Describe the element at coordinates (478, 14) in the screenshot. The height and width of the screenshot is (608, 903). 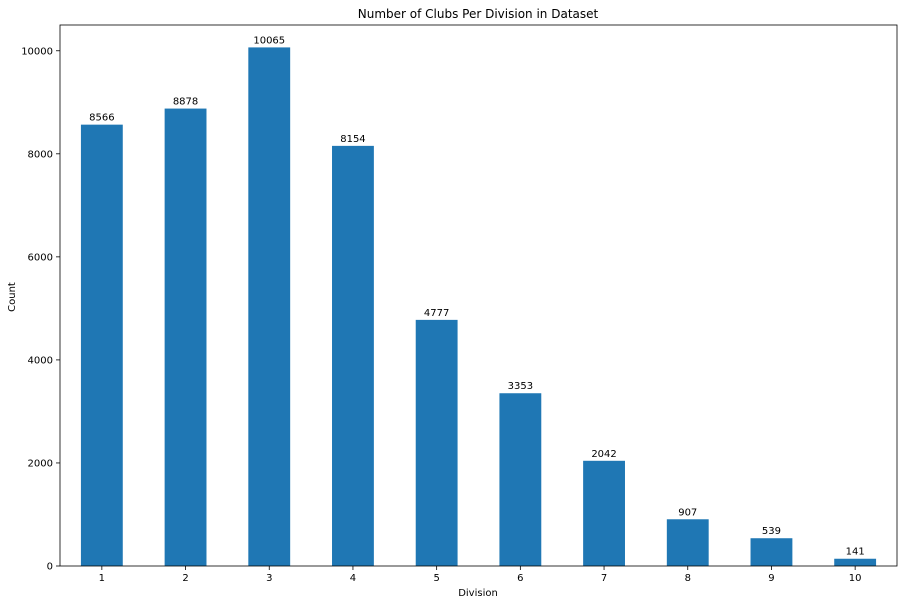
I see `chart-title: Number of Clubs Per Division in Dataset` at that location.